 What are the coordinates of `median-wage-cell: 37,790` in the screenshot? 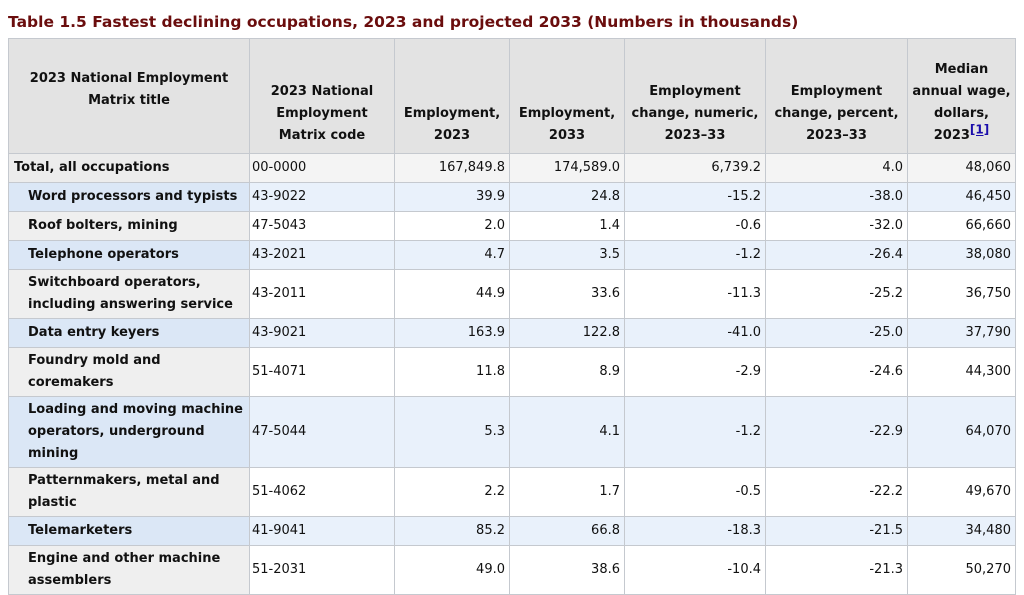 It's located at (961, 333).